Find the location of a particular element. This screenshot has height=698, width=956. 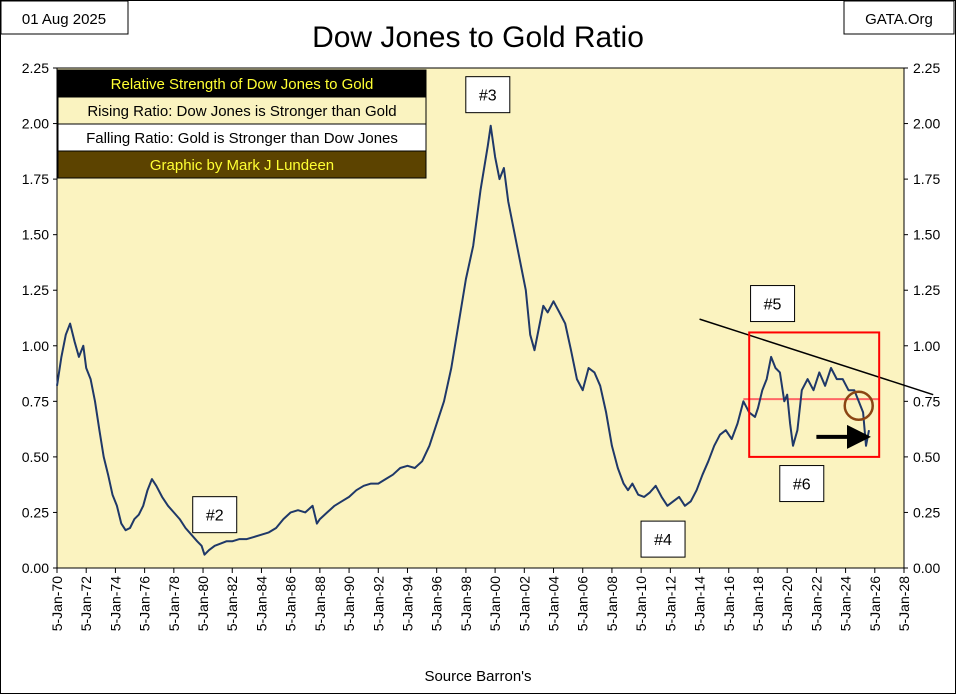

brand-box: GATA.Org is located at coordinates (899, 17).